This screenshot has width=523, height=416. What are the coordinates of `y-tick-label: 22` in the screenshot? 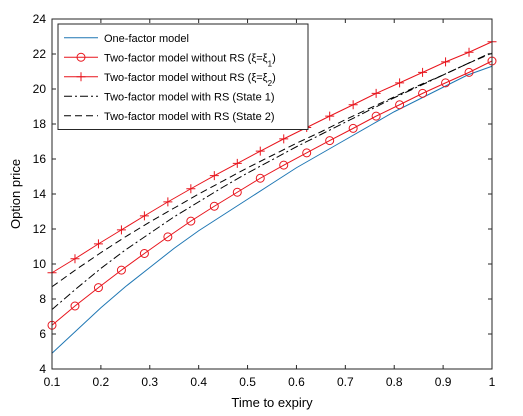 It's located at (40, 54).